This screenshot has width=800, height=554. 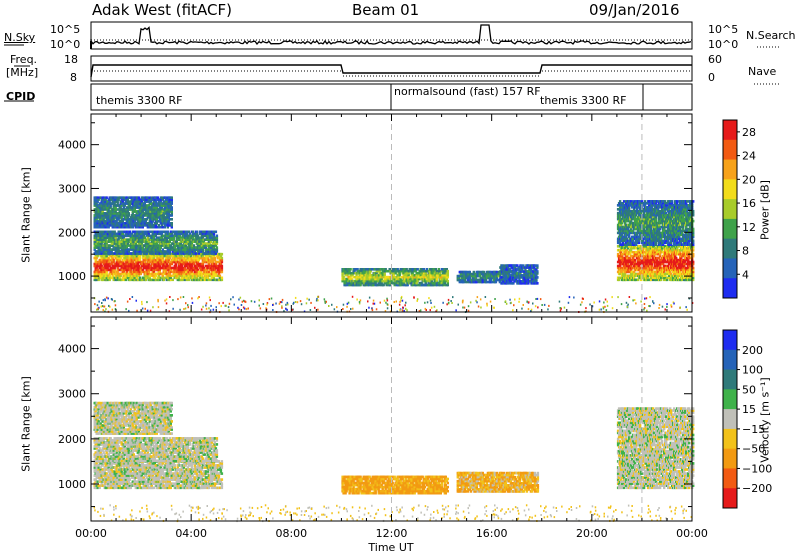 I want to click on radar-title: Adak West (fitACF), so click(x=162, y=10).